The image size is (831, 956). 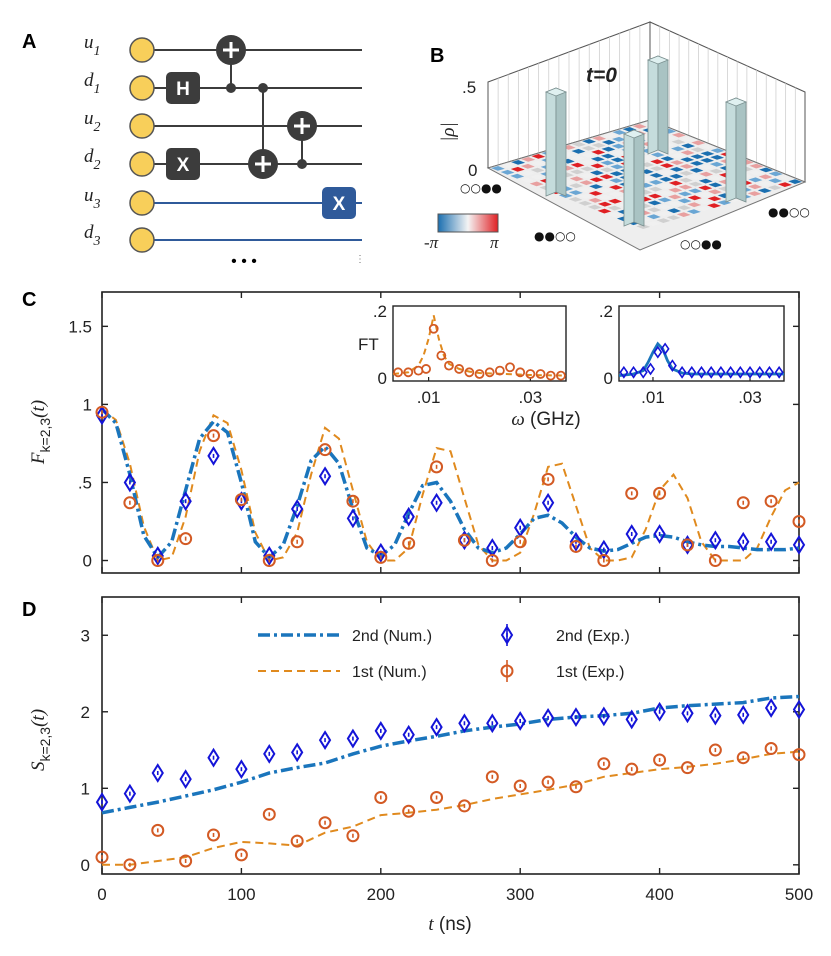 I want to click on qubit-circle-u3, so click(x=142, y=203).